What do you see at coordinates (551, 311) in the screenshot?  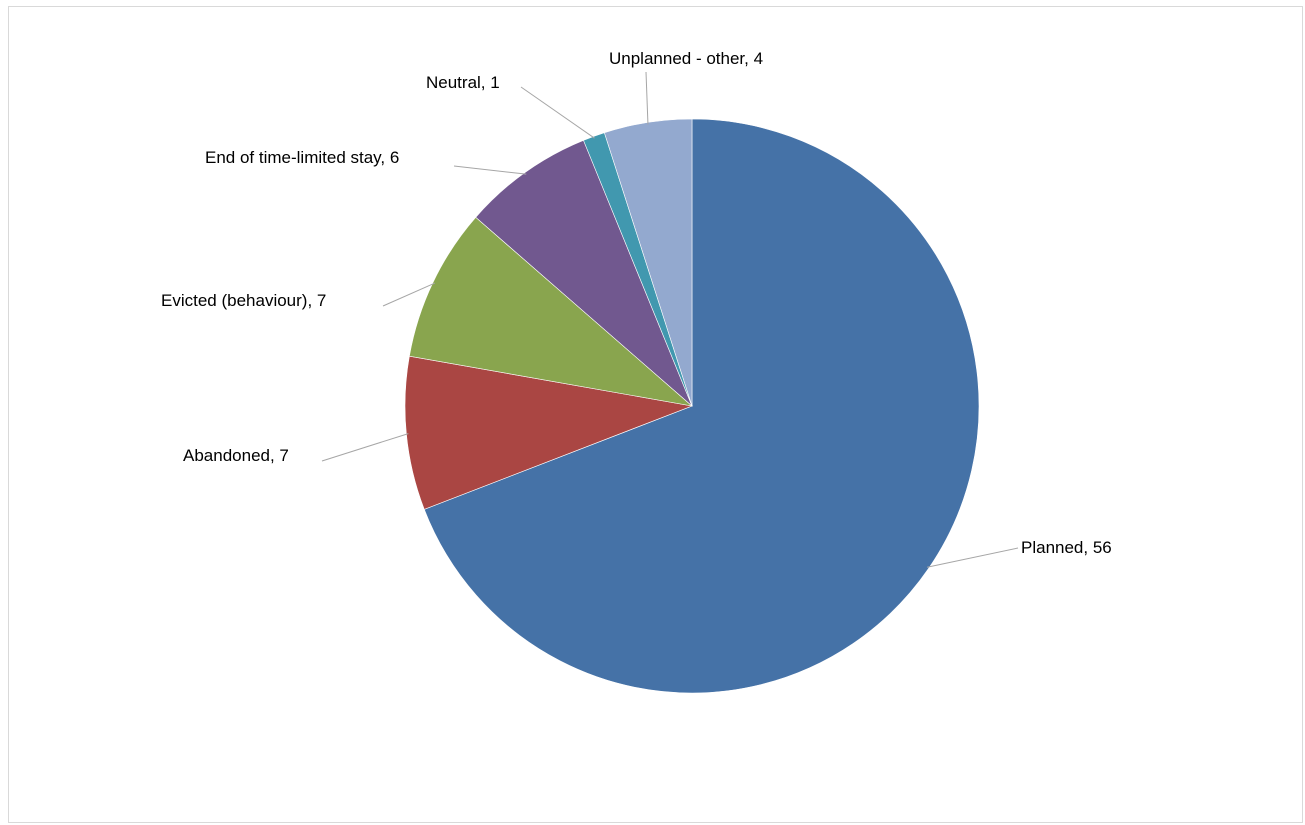 I see `pie-slice-evicted-behaviour` at bounding box center [551, 311].